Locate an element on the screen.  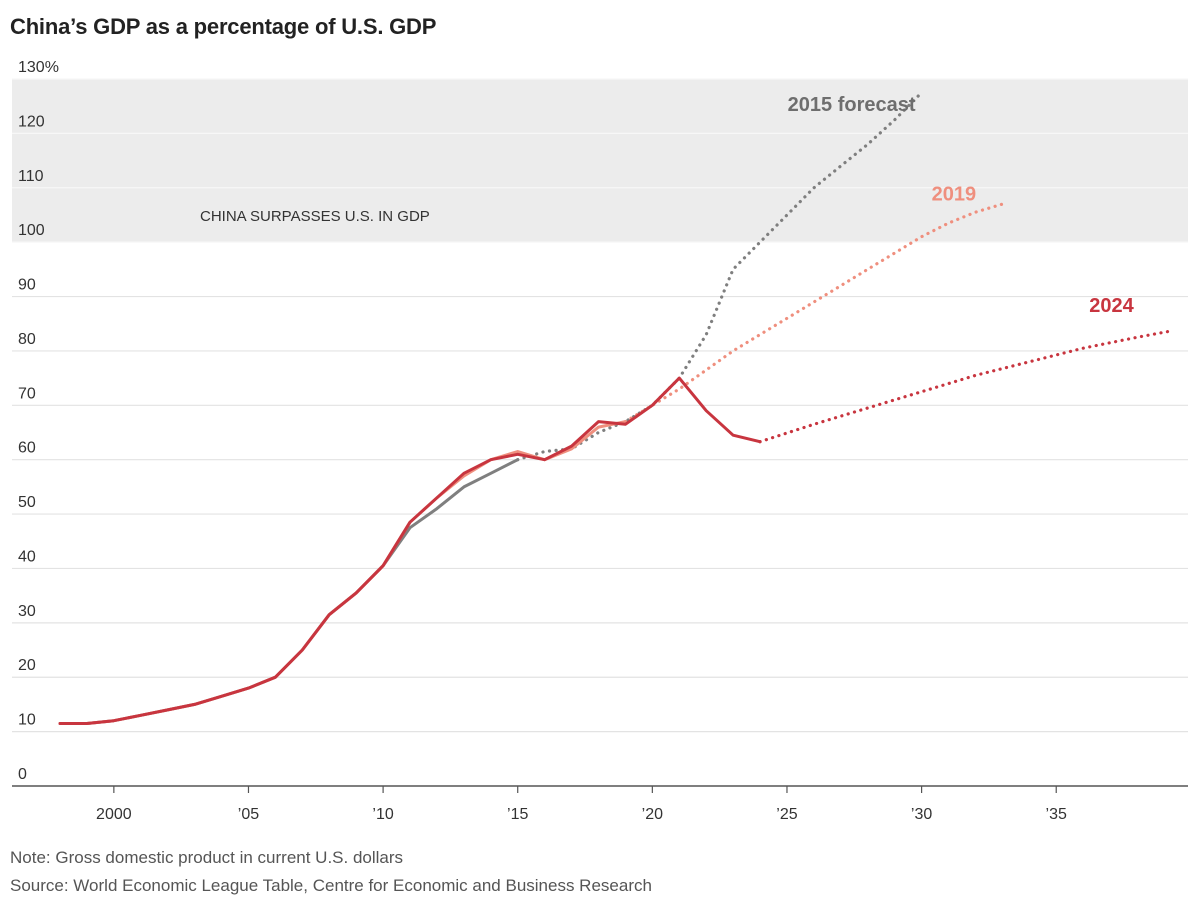
series-2015-forecast-forecast is located at coordinates (720, 276).